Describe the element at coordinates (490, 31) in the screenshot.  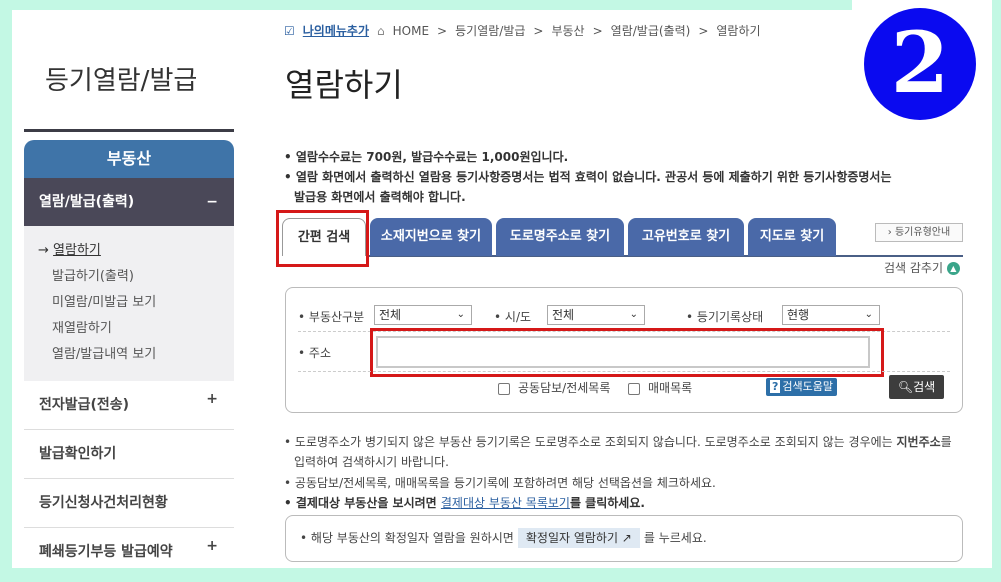
I see `crumb-registry: 등기열람/발급` at that location.